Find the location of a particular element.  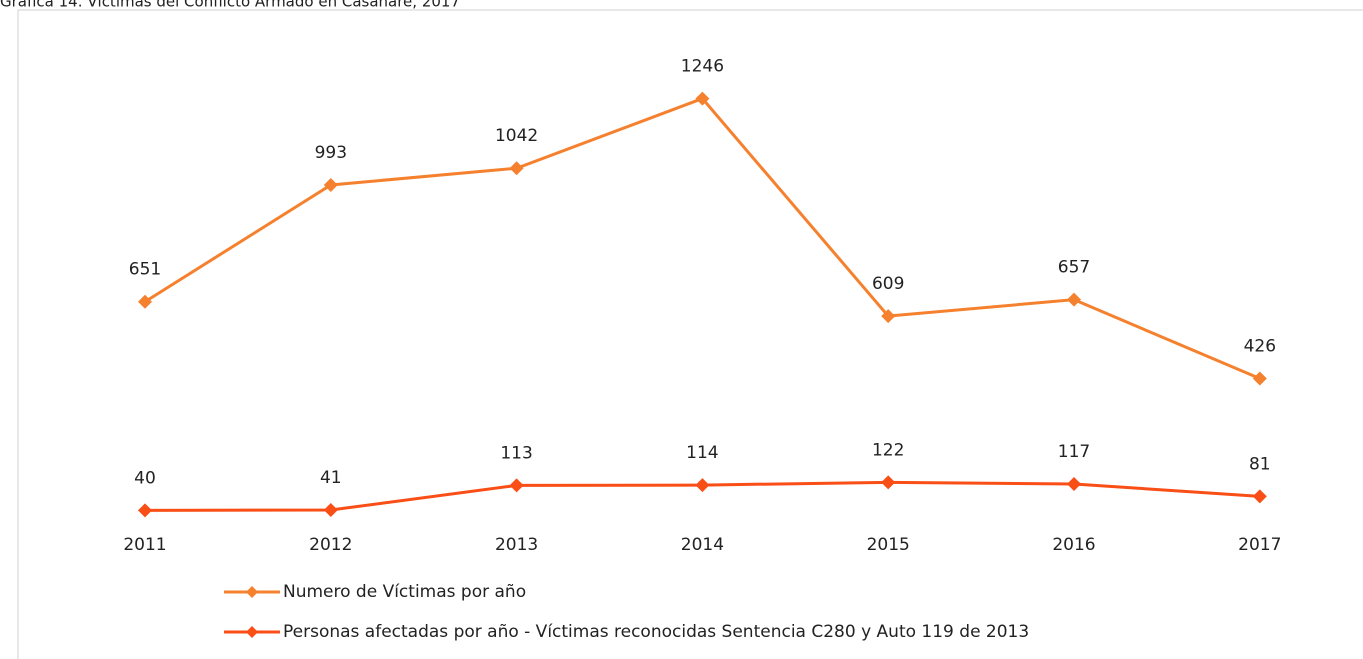

x-tick-label: 2015 is located at coordinates (888, 545).